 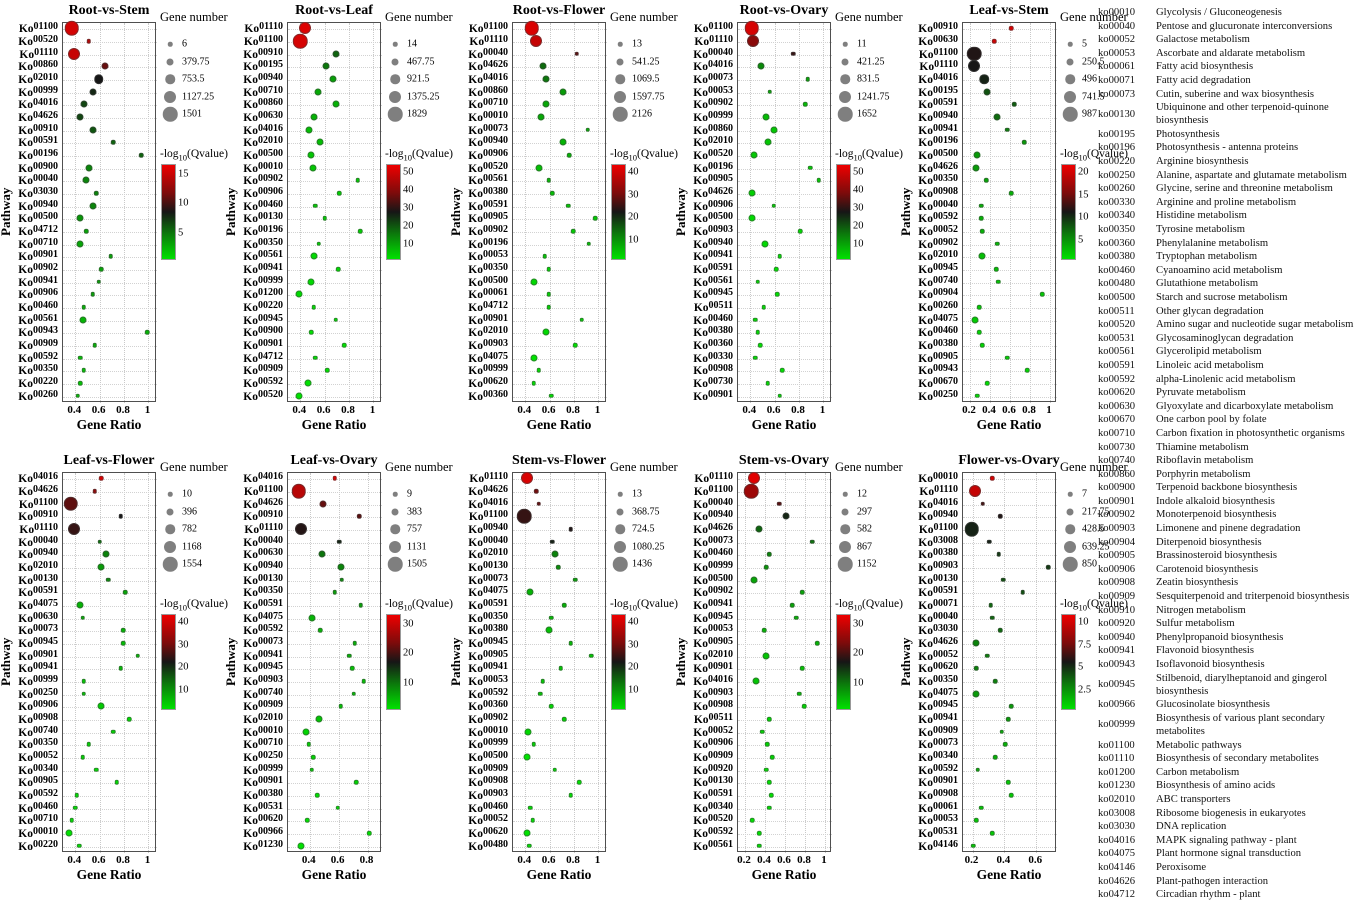 I want to click on gene-number-legend-value: 1241.75, so click(x=873, y=96).